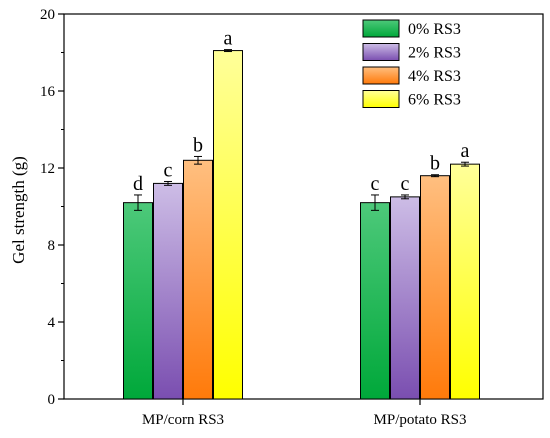 Image resolution: width=550 pixels, height=438 pixels. What do you see at coordinates (434, 53) in the screenshot?
I see `legend-label: 2% RS3` at bounding box center [434, 53].